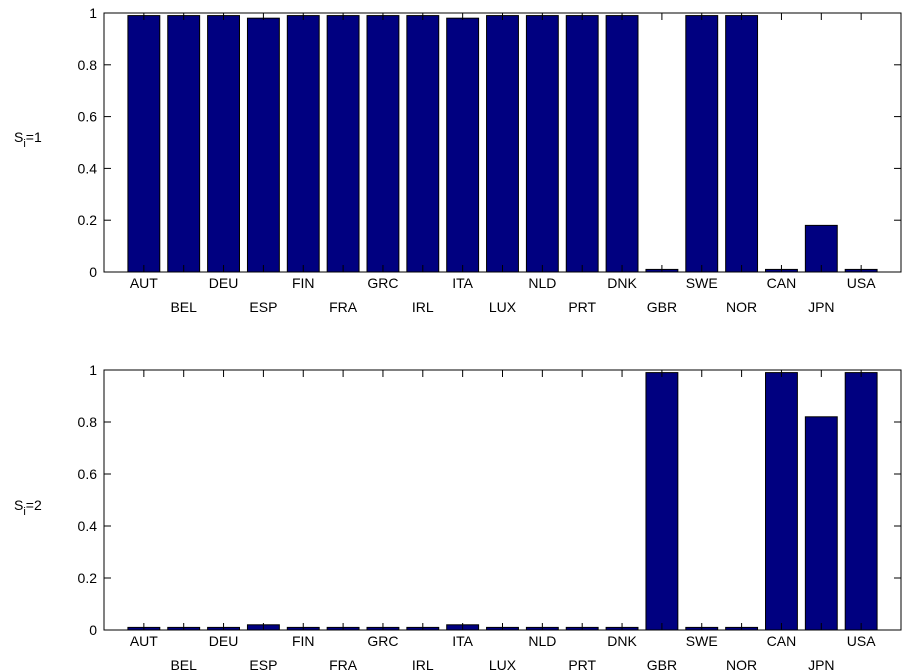  What do you see at coordinates (383, 144) in the screenshot?
I see `bar-grc` at bounding box center [383, 144].